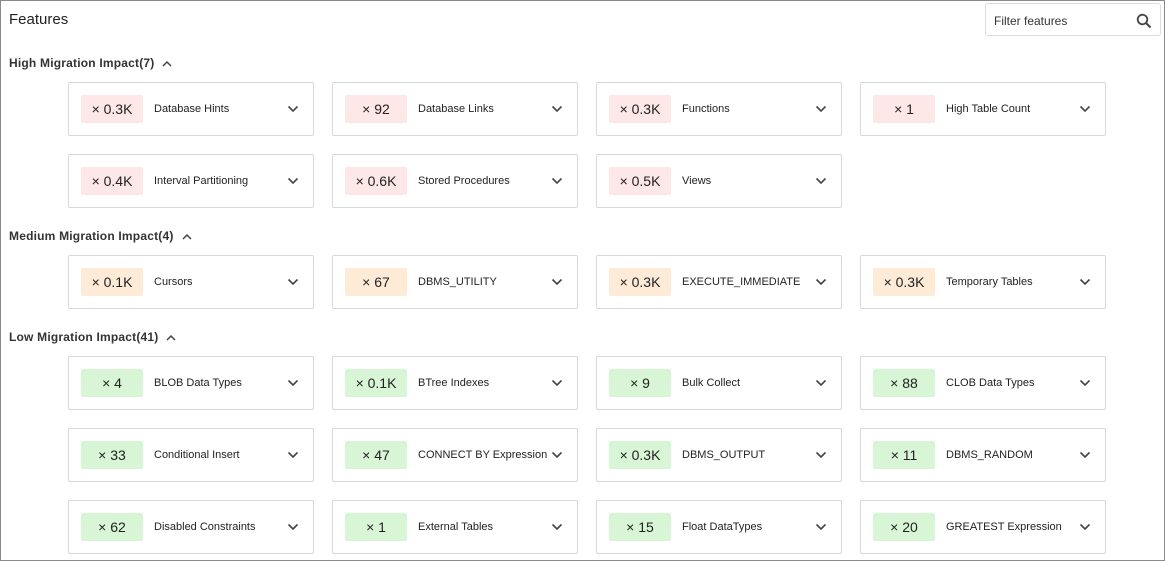  Describe the element at coordinates (376, 455) in the screenshot. I see `count-badge: × 47` at that location.